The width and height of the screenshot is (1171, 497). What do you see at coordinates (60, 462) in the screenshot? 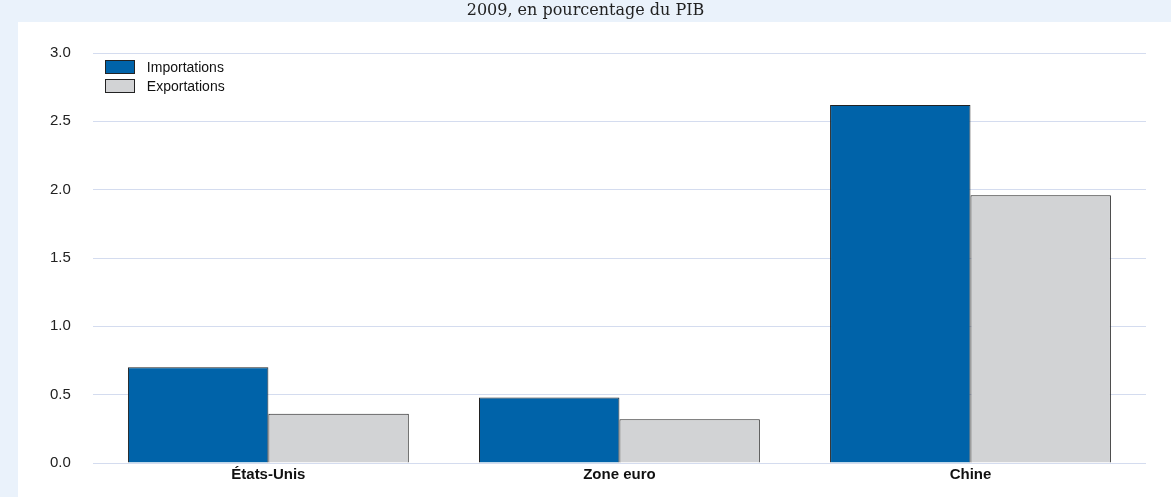
I see `y-tick-label: 0.0` at bounding box center [60, 462].